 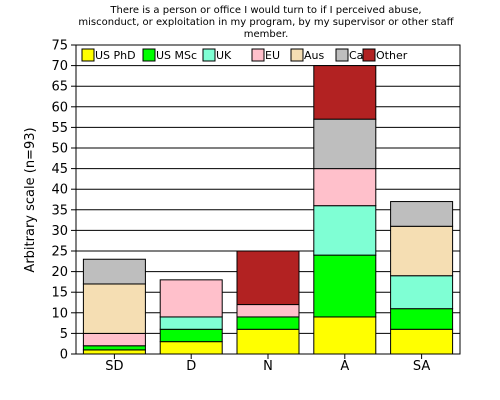 What do you see at coordinates (59, 210) in the screenshot?
I see `y-tick-label: 35` at bounding box center [59, 210].